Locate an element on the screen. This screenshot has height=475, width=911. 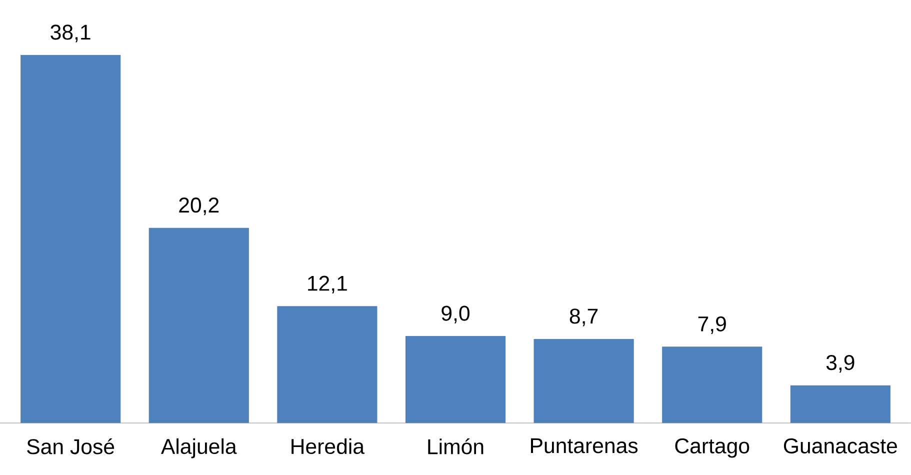
data-label: 9,0 is located at coordinates (456, 315).